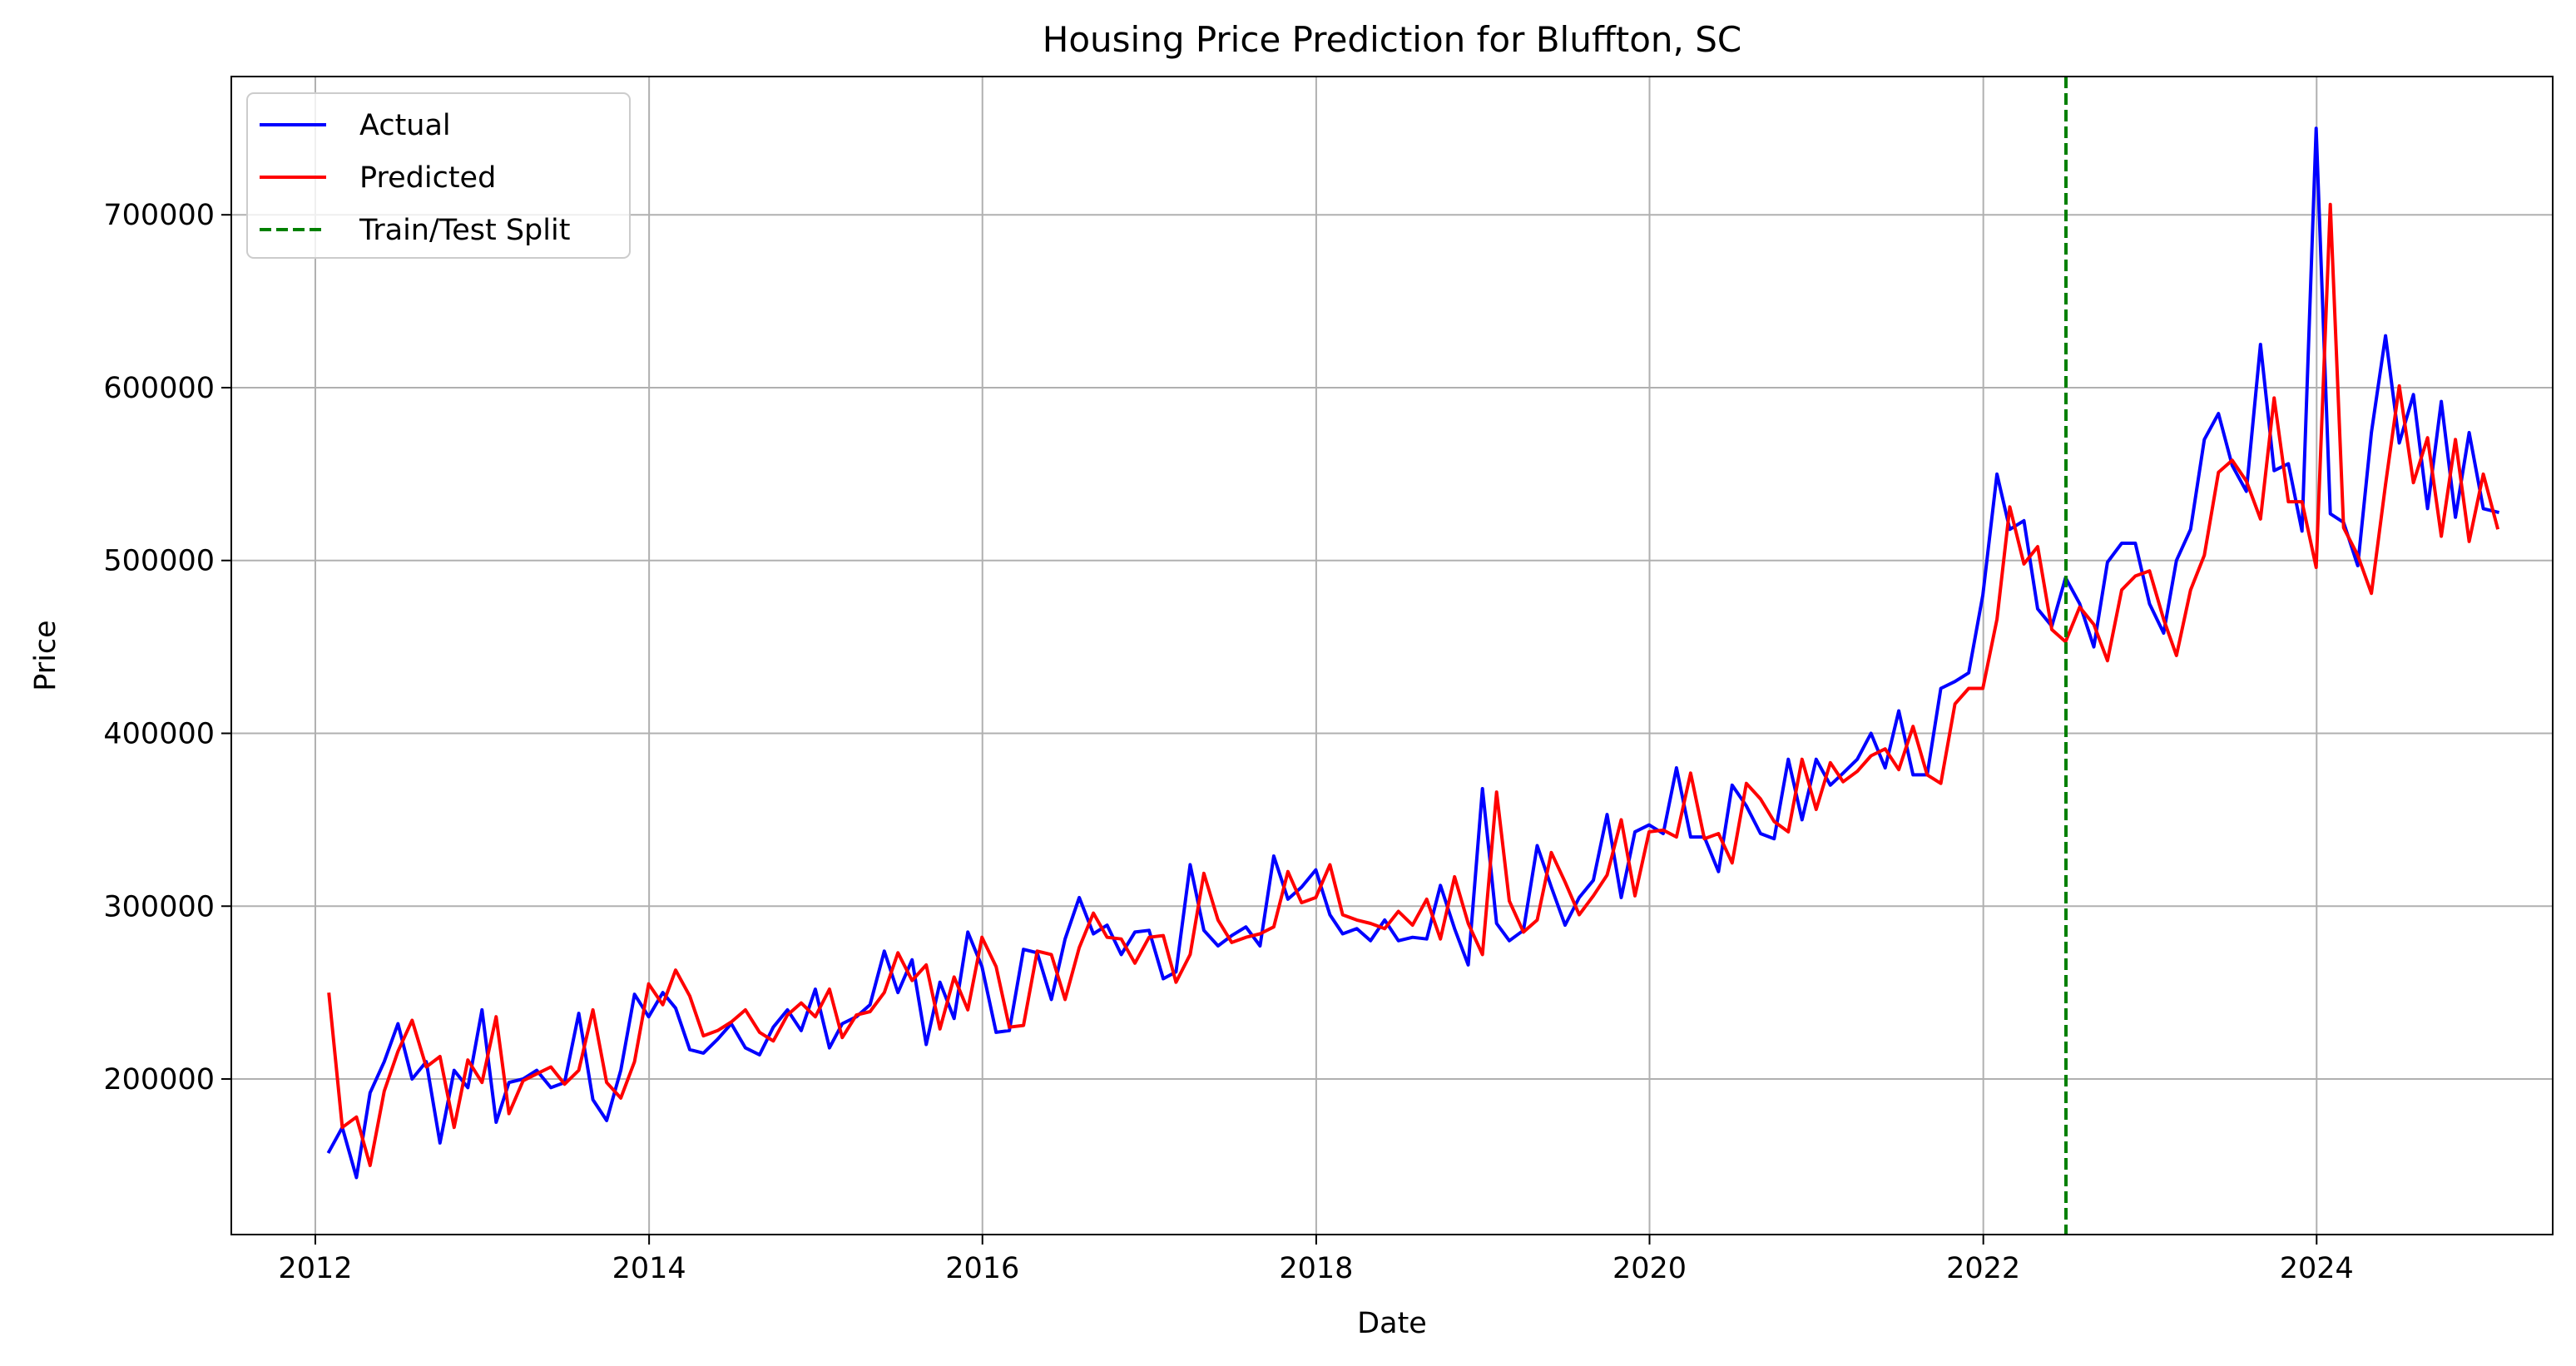  I want to click on y-axis-label: Price, so click(45, 655).